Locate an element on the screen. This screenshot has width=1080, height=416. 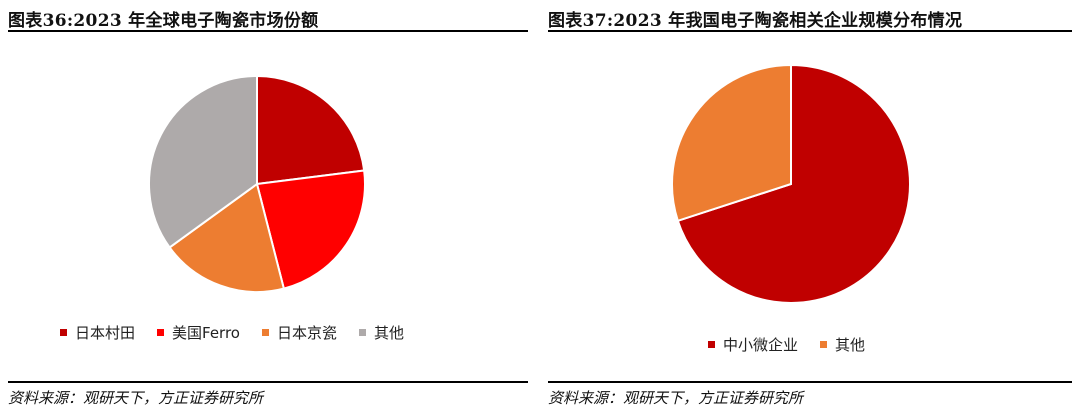
chart-legend: 日本村田 美国Ferro 日本京瓷 其他 is located at coordinates (232, 332).